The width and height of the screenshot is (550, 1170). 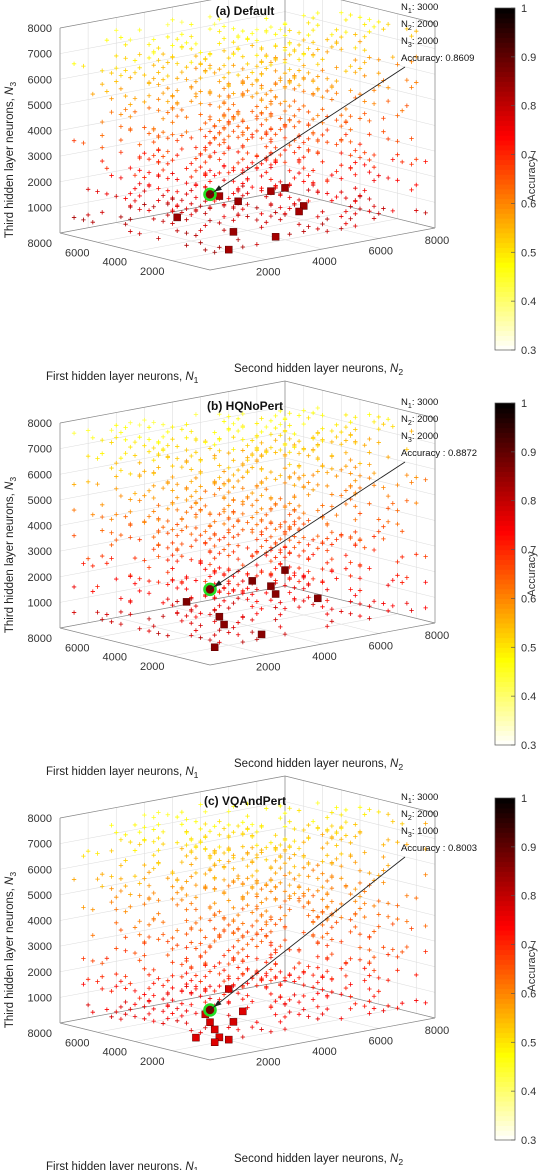 What do you see at coordinates (322, 249) in the screenshot?
I see `axis-edge` at bounding box center [322, 249].